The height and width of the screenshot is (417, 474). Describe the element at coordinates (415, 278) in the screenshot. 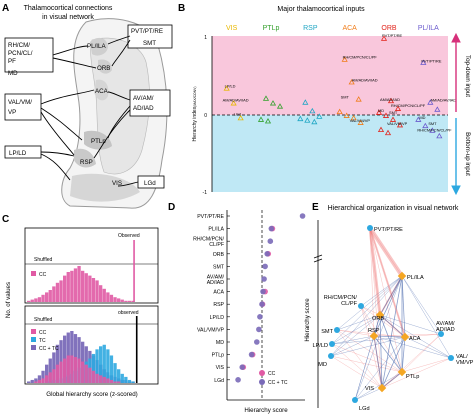

I see `node-label: PL/ILA` at that location.